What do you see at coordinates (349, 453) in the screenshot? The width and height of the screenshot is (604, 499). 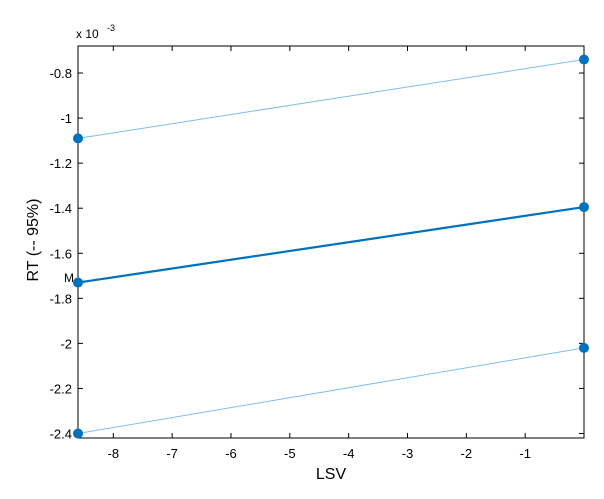 I see `x-tick-label: -4` at bounding box center [349, 453].